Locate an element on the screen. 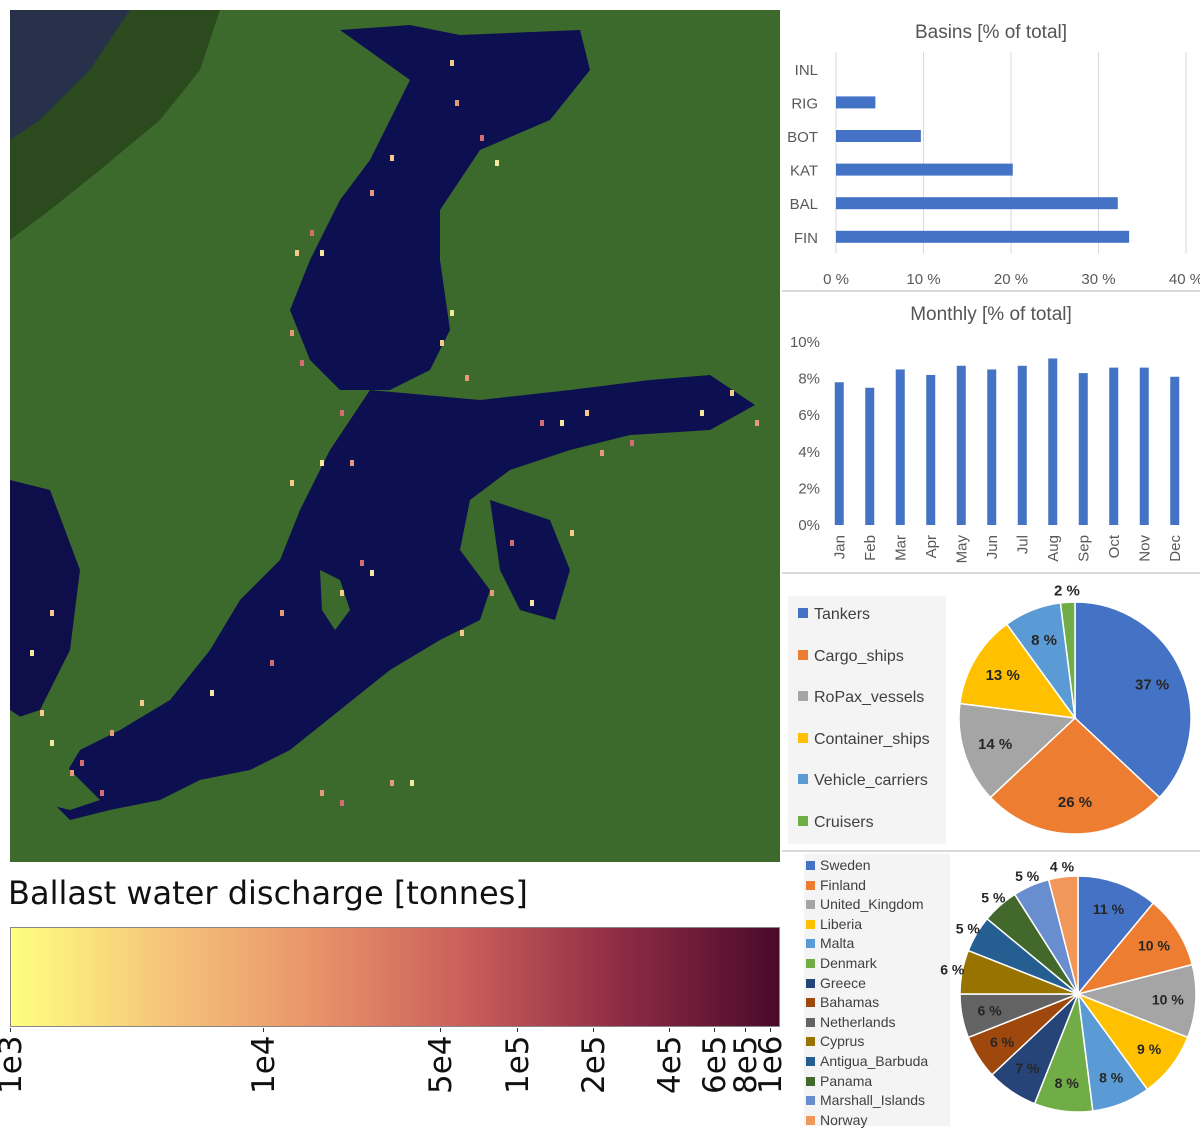  colorbar-tick-label: 1e5 is located at coordinates (517, 1064).